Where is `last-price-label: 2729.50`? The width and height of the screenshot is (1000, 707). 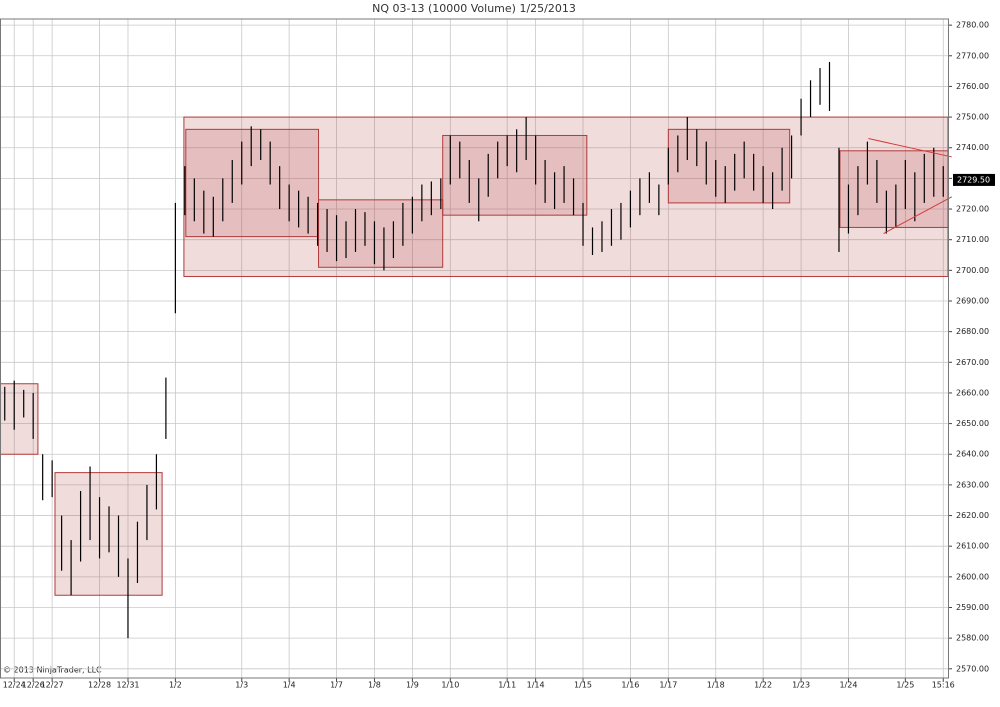
last-price-label: 2729.50 is located at coordinates (973, 179).